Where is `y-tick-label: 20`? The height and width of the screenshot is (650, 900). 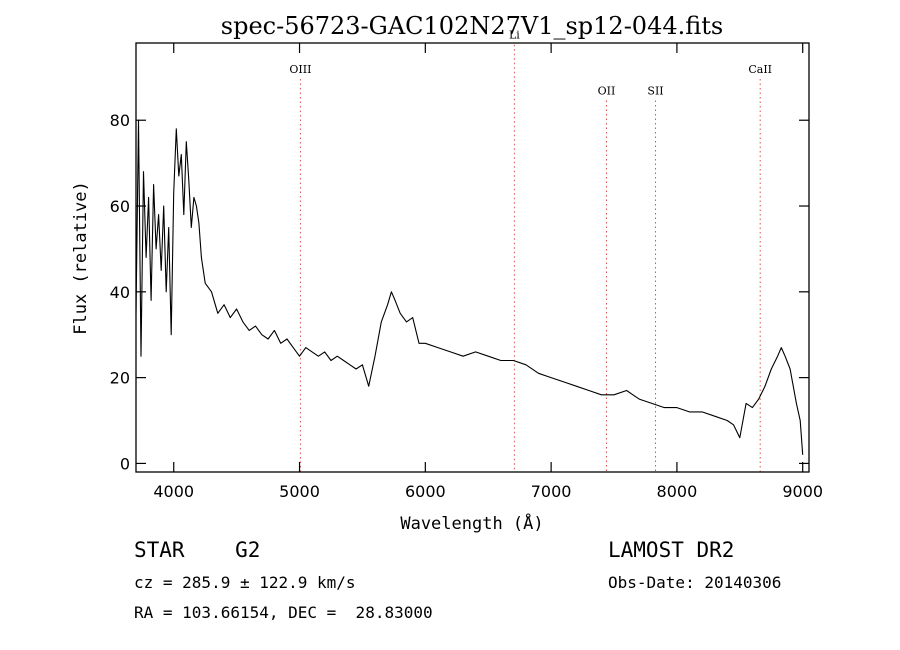
y-tick-label: 20 is located at coordinates (120, 378).